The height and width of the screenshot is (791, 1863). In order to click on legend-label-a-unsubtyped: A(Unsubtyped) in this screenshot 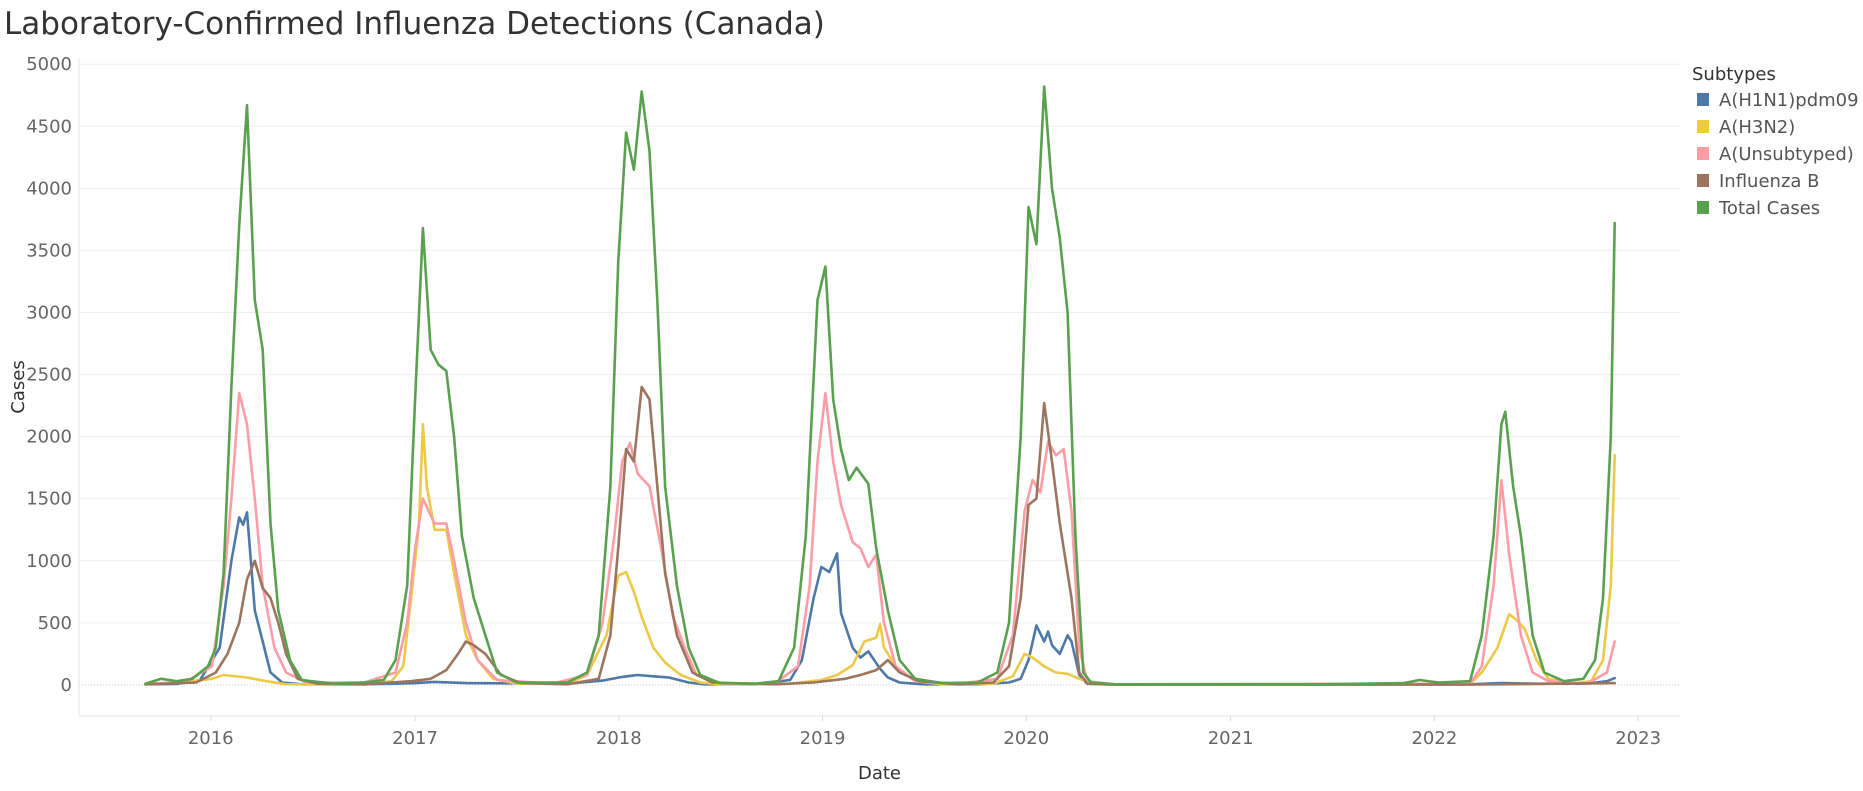, I will do `click(1786, 154)`.